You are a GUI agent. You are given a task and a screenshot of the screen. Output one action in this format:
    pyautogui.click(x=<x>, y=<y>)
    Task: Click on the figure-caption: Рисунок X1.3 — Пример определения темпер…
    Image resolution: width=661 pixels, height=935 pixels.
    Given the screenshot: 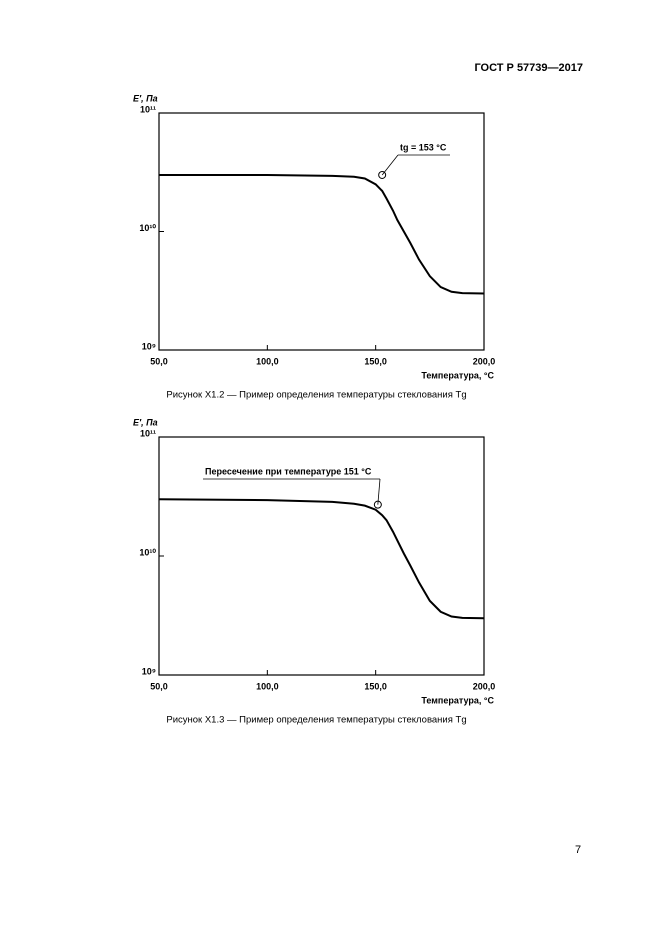 What is the action you would take?
    pyautogui.click(x=316, y=720)
    